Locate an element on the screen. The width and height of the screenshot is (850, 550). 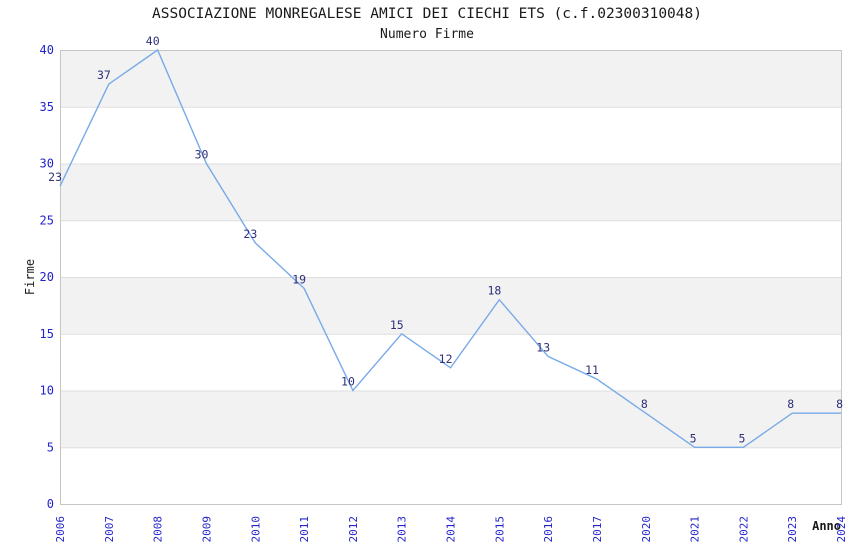
x-tick-label: 2007 is located at coordinates (109, 529).